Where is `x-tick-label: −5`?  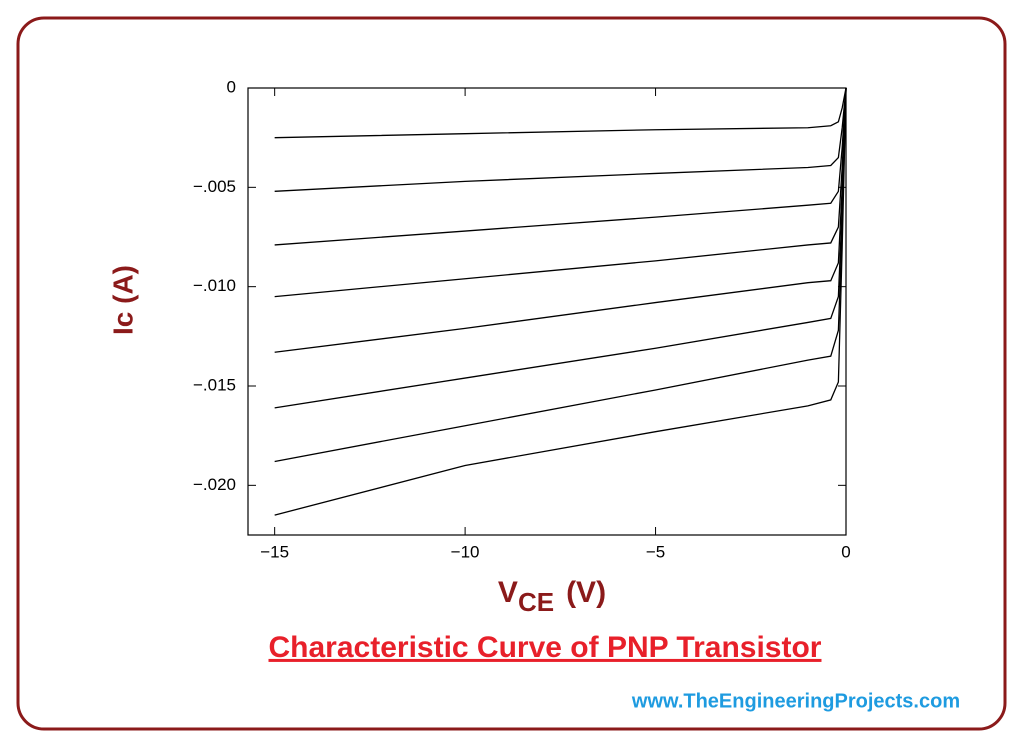 x-tick-label: −5 is located at coordinates (655, 551).